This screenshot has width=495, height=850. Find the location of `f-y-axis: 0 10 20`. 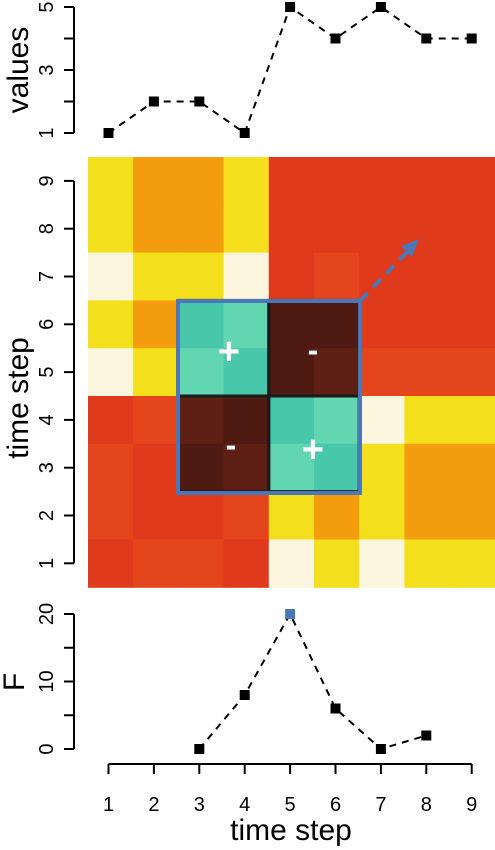

f-y-axis: 0 10 20 is located at coordinates (55, 679).